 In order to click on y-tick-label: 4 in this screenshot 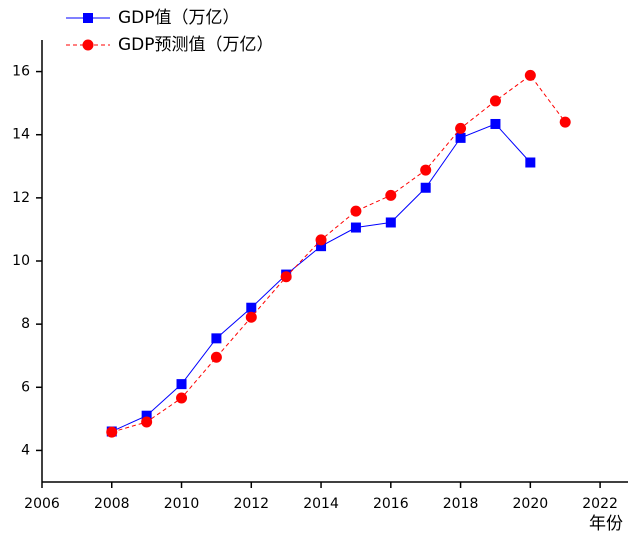, I will do `click(25, 450)`.